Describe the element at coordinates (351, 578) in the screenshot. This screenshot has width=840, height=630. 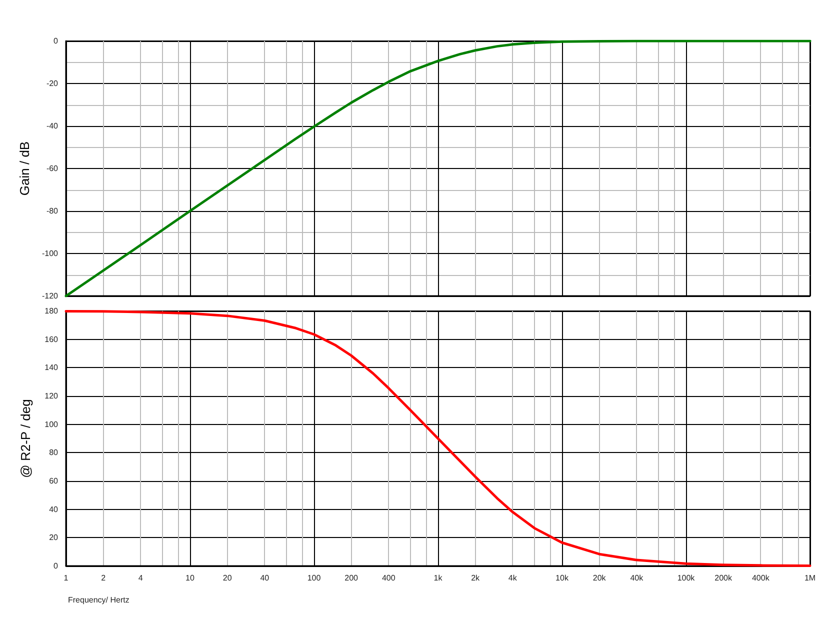
I see `x-tick-label: 200` at that location.